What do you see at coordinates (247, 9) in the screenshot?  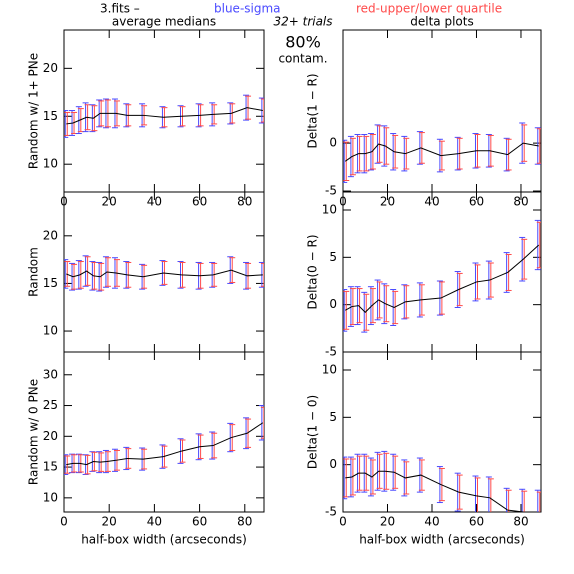 I see `sigma-legend: blue-sigma` at bounding box center [247, 9].